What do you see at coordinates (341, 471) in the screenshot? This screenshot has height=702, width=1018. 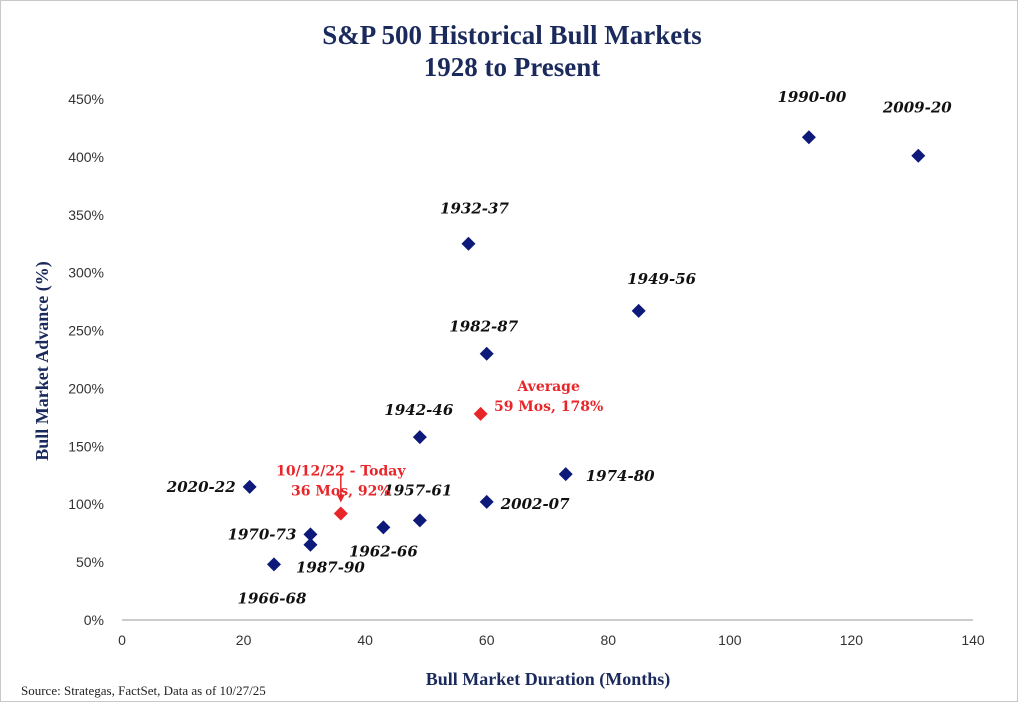 I see `highlight-label: 10/12/22 - Today` at bounding box center [341, 471].